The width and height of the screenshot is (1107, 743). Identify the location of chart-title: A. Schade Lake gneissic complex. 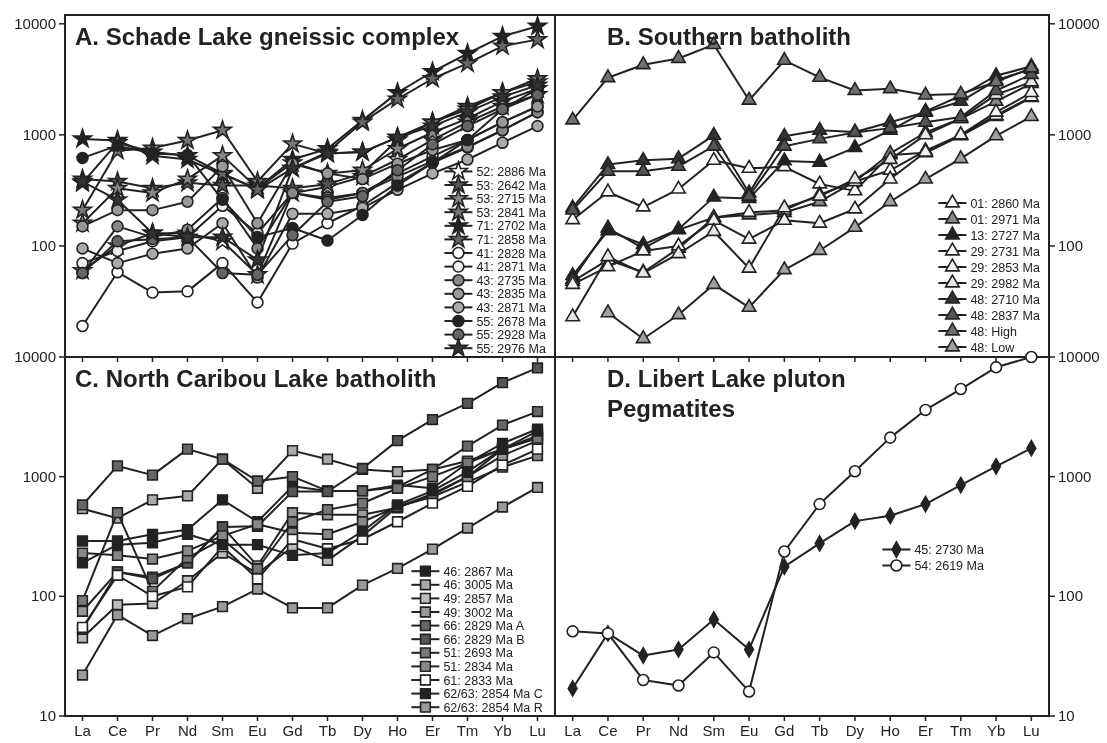
(267, 36).